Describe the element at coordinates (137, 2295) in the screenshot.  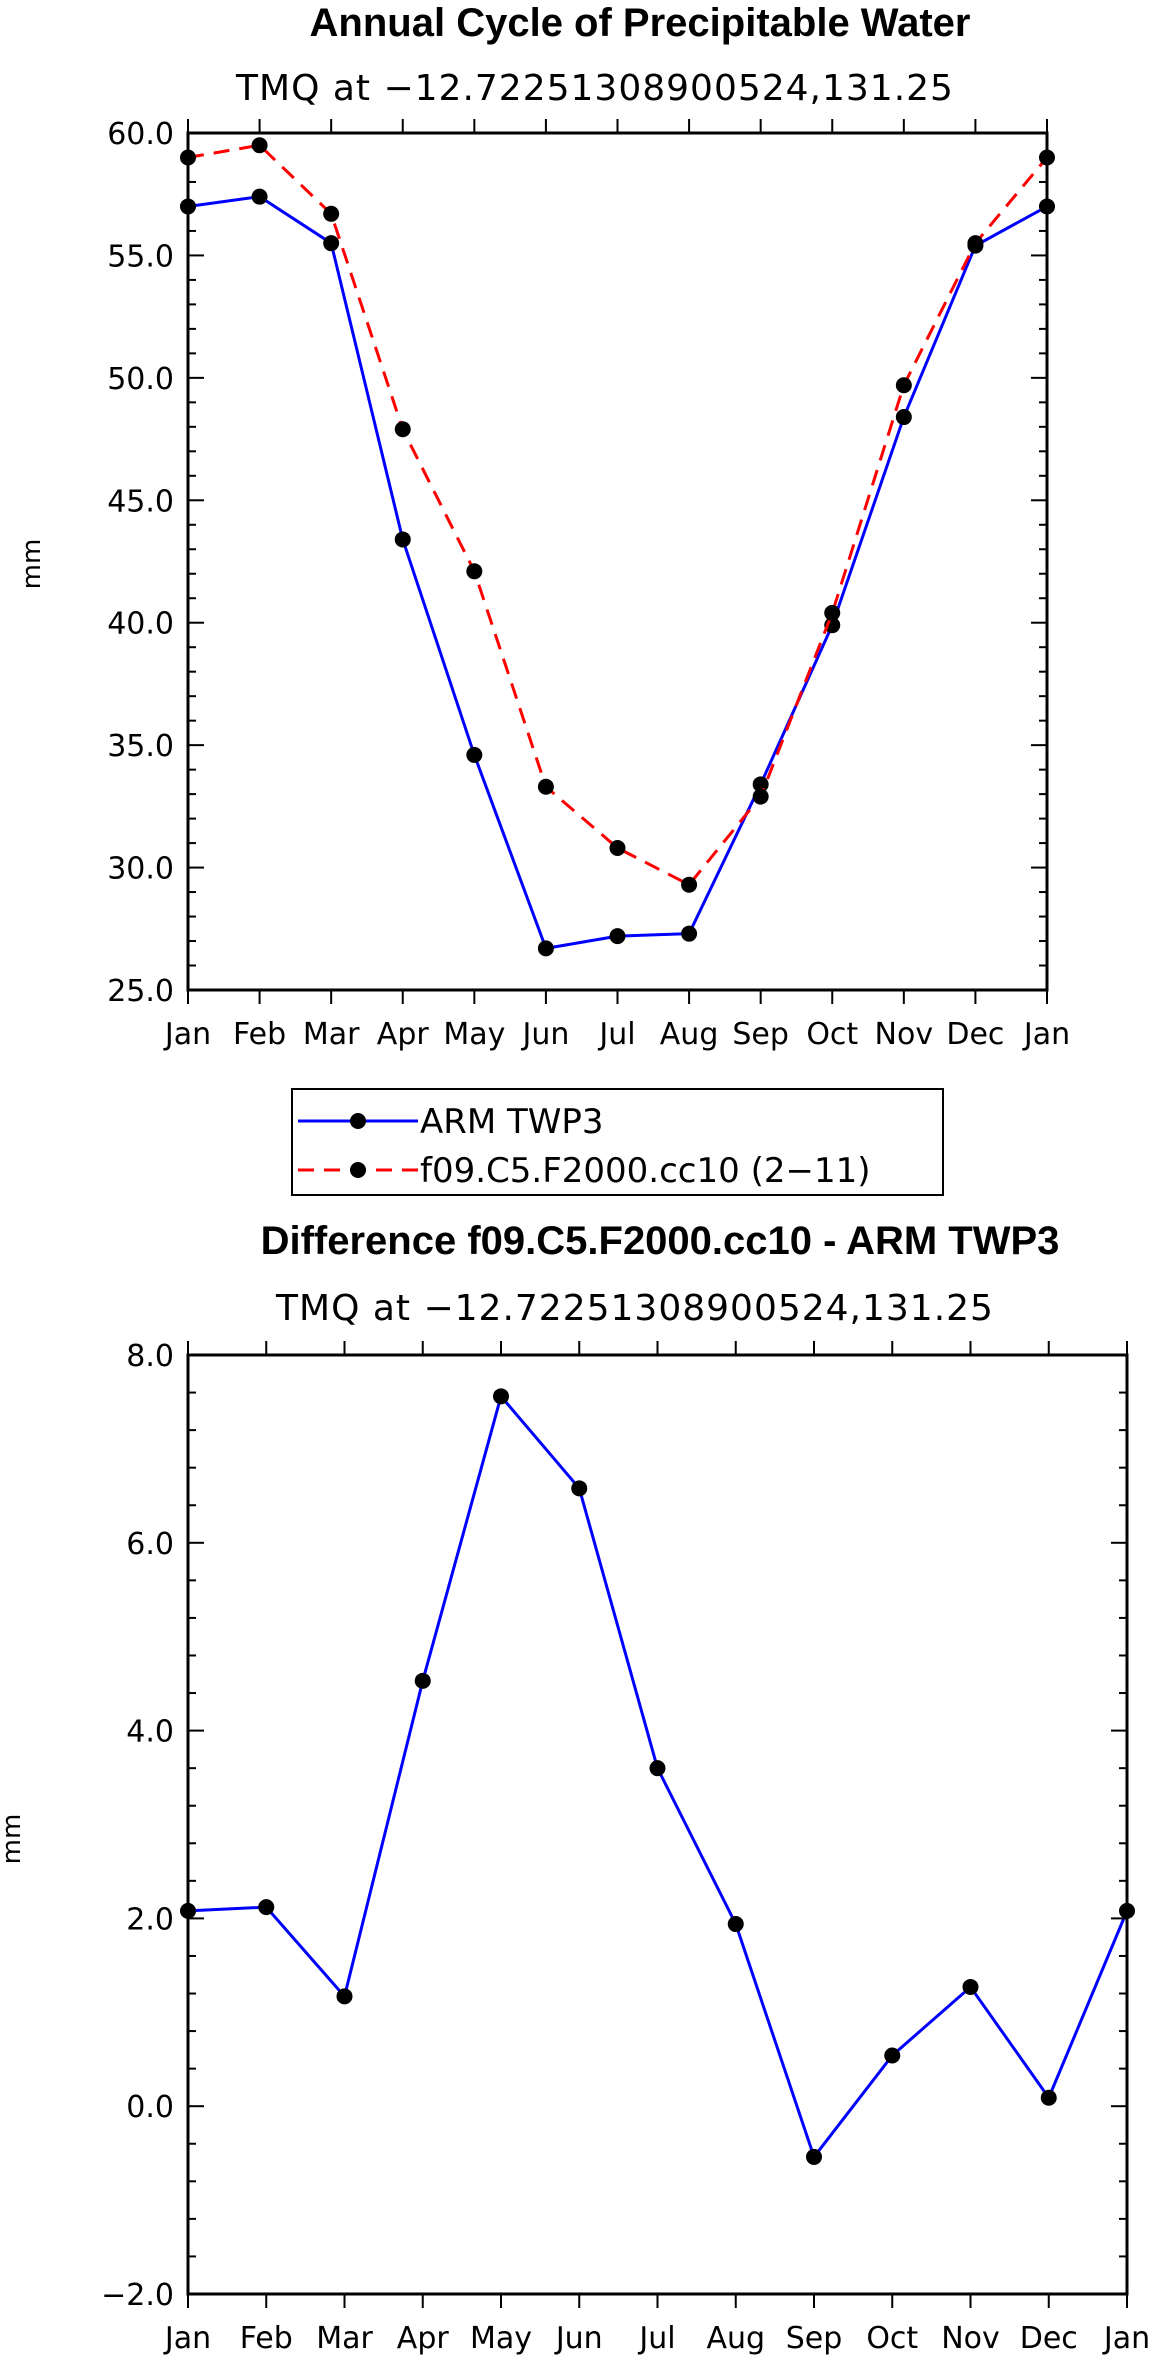
I see `y-tick-label: −2.0` at that location.